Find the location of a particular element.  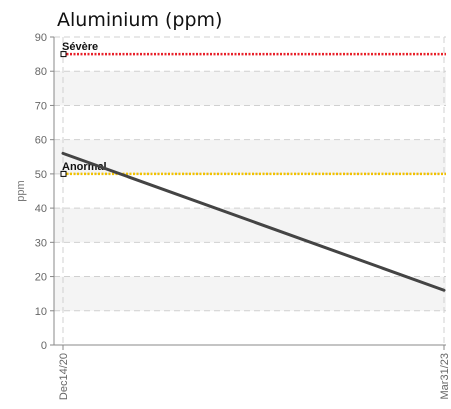

y-tick-label: 40 is located at coordinates (41, 209).